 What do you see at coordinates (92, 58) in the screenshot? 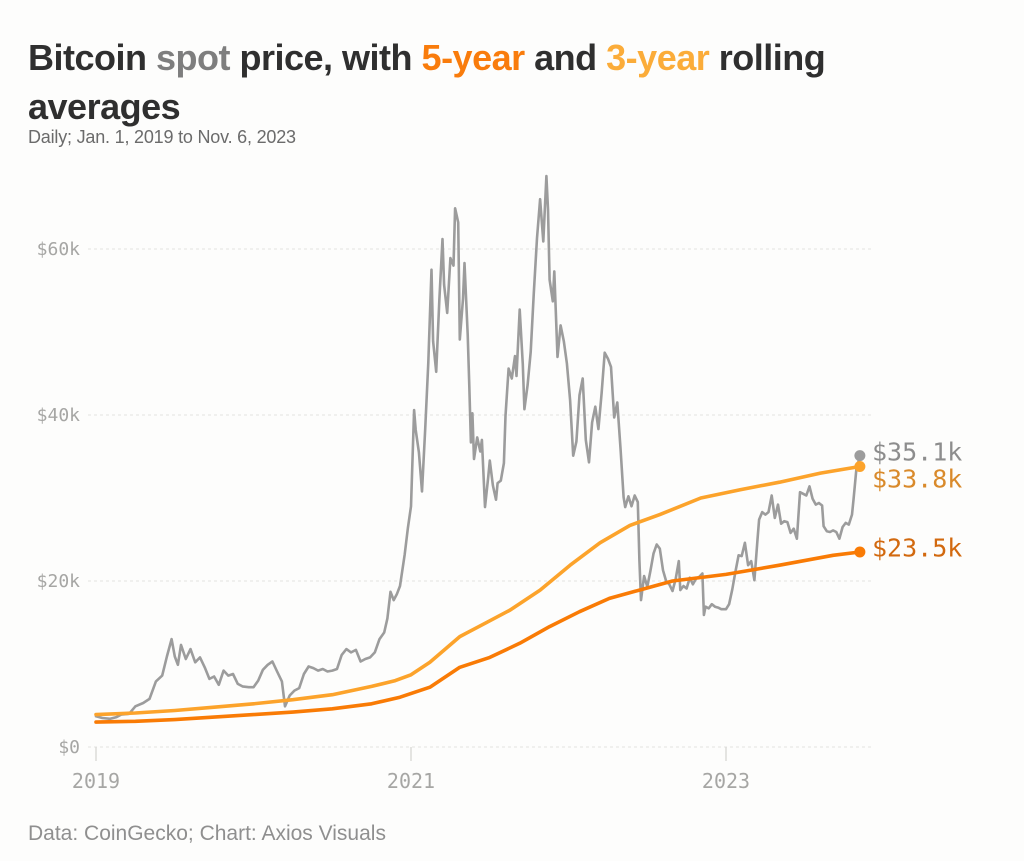
I see `title-segment: Bitcoin` at bounding box center [92, 58].